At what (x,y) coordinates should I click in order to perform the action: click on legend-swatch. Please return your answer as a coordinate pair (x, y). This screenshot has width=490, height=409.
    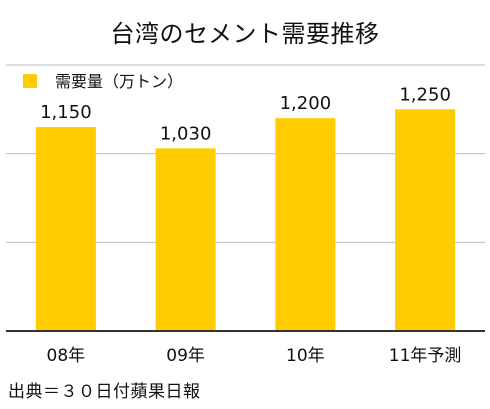
    Looking at the image, I should click on (30, 81).